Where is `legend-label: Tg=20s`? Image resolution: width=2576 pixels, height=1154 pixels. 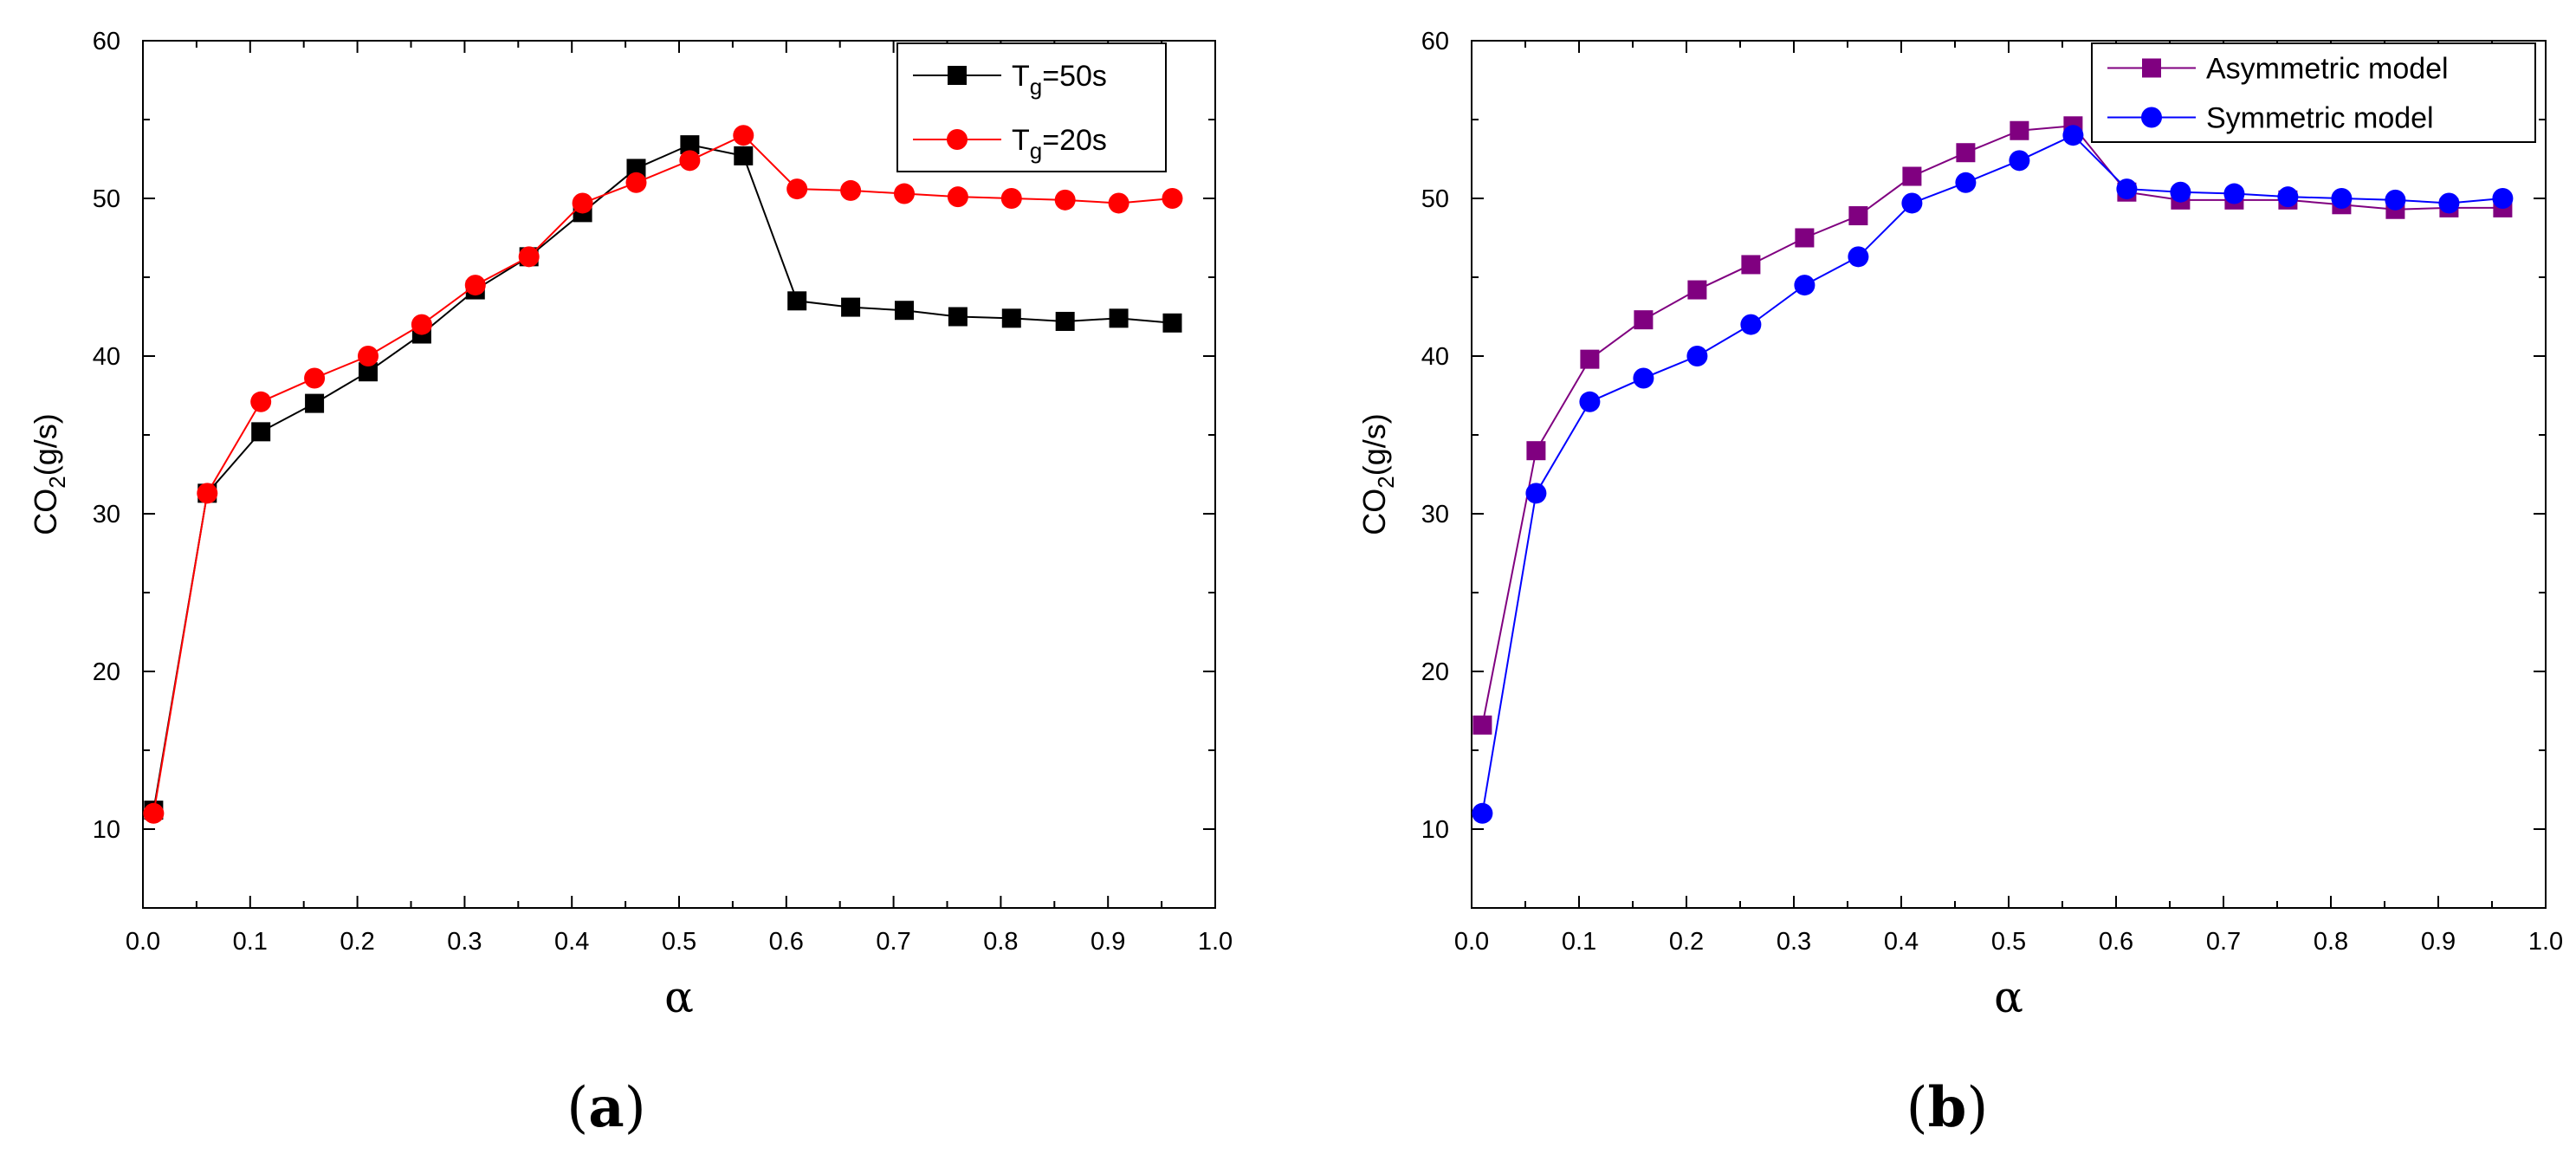 legend-label: Tg=20s is located at coordinates (1059, 144).